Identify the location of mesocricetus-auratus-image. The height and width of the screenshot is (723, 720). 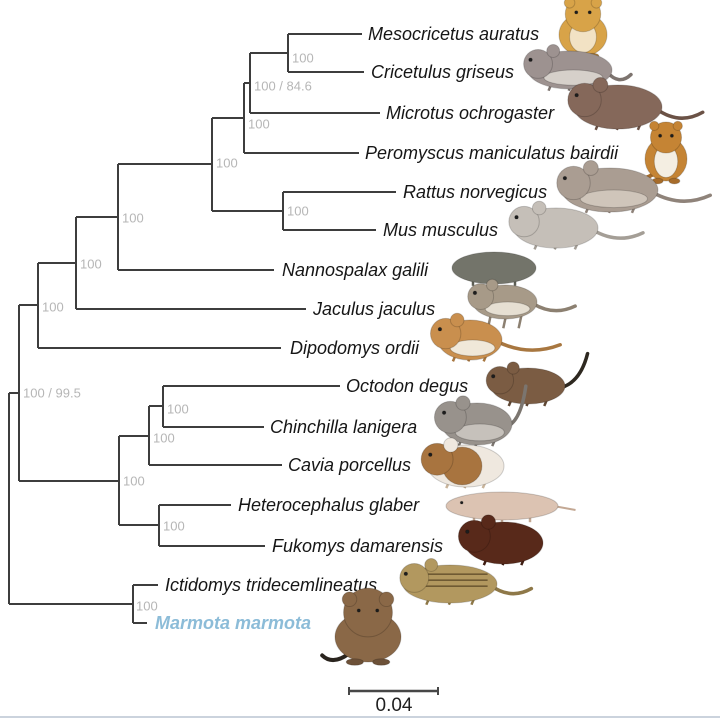
(583, 30).